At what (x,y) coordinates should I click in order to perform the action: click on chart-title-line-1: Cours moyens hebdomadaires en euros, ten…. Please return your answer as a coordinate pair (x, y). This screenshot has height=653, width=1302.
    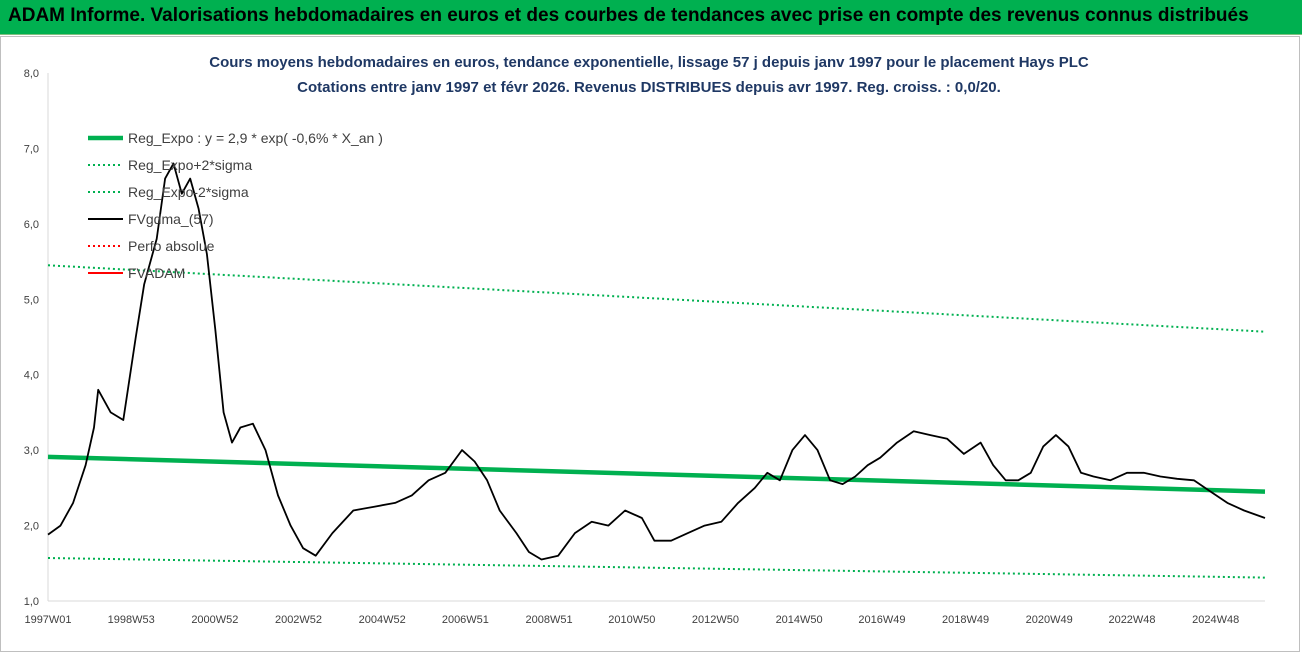
    Looking at the image, I should click on (649, 62).